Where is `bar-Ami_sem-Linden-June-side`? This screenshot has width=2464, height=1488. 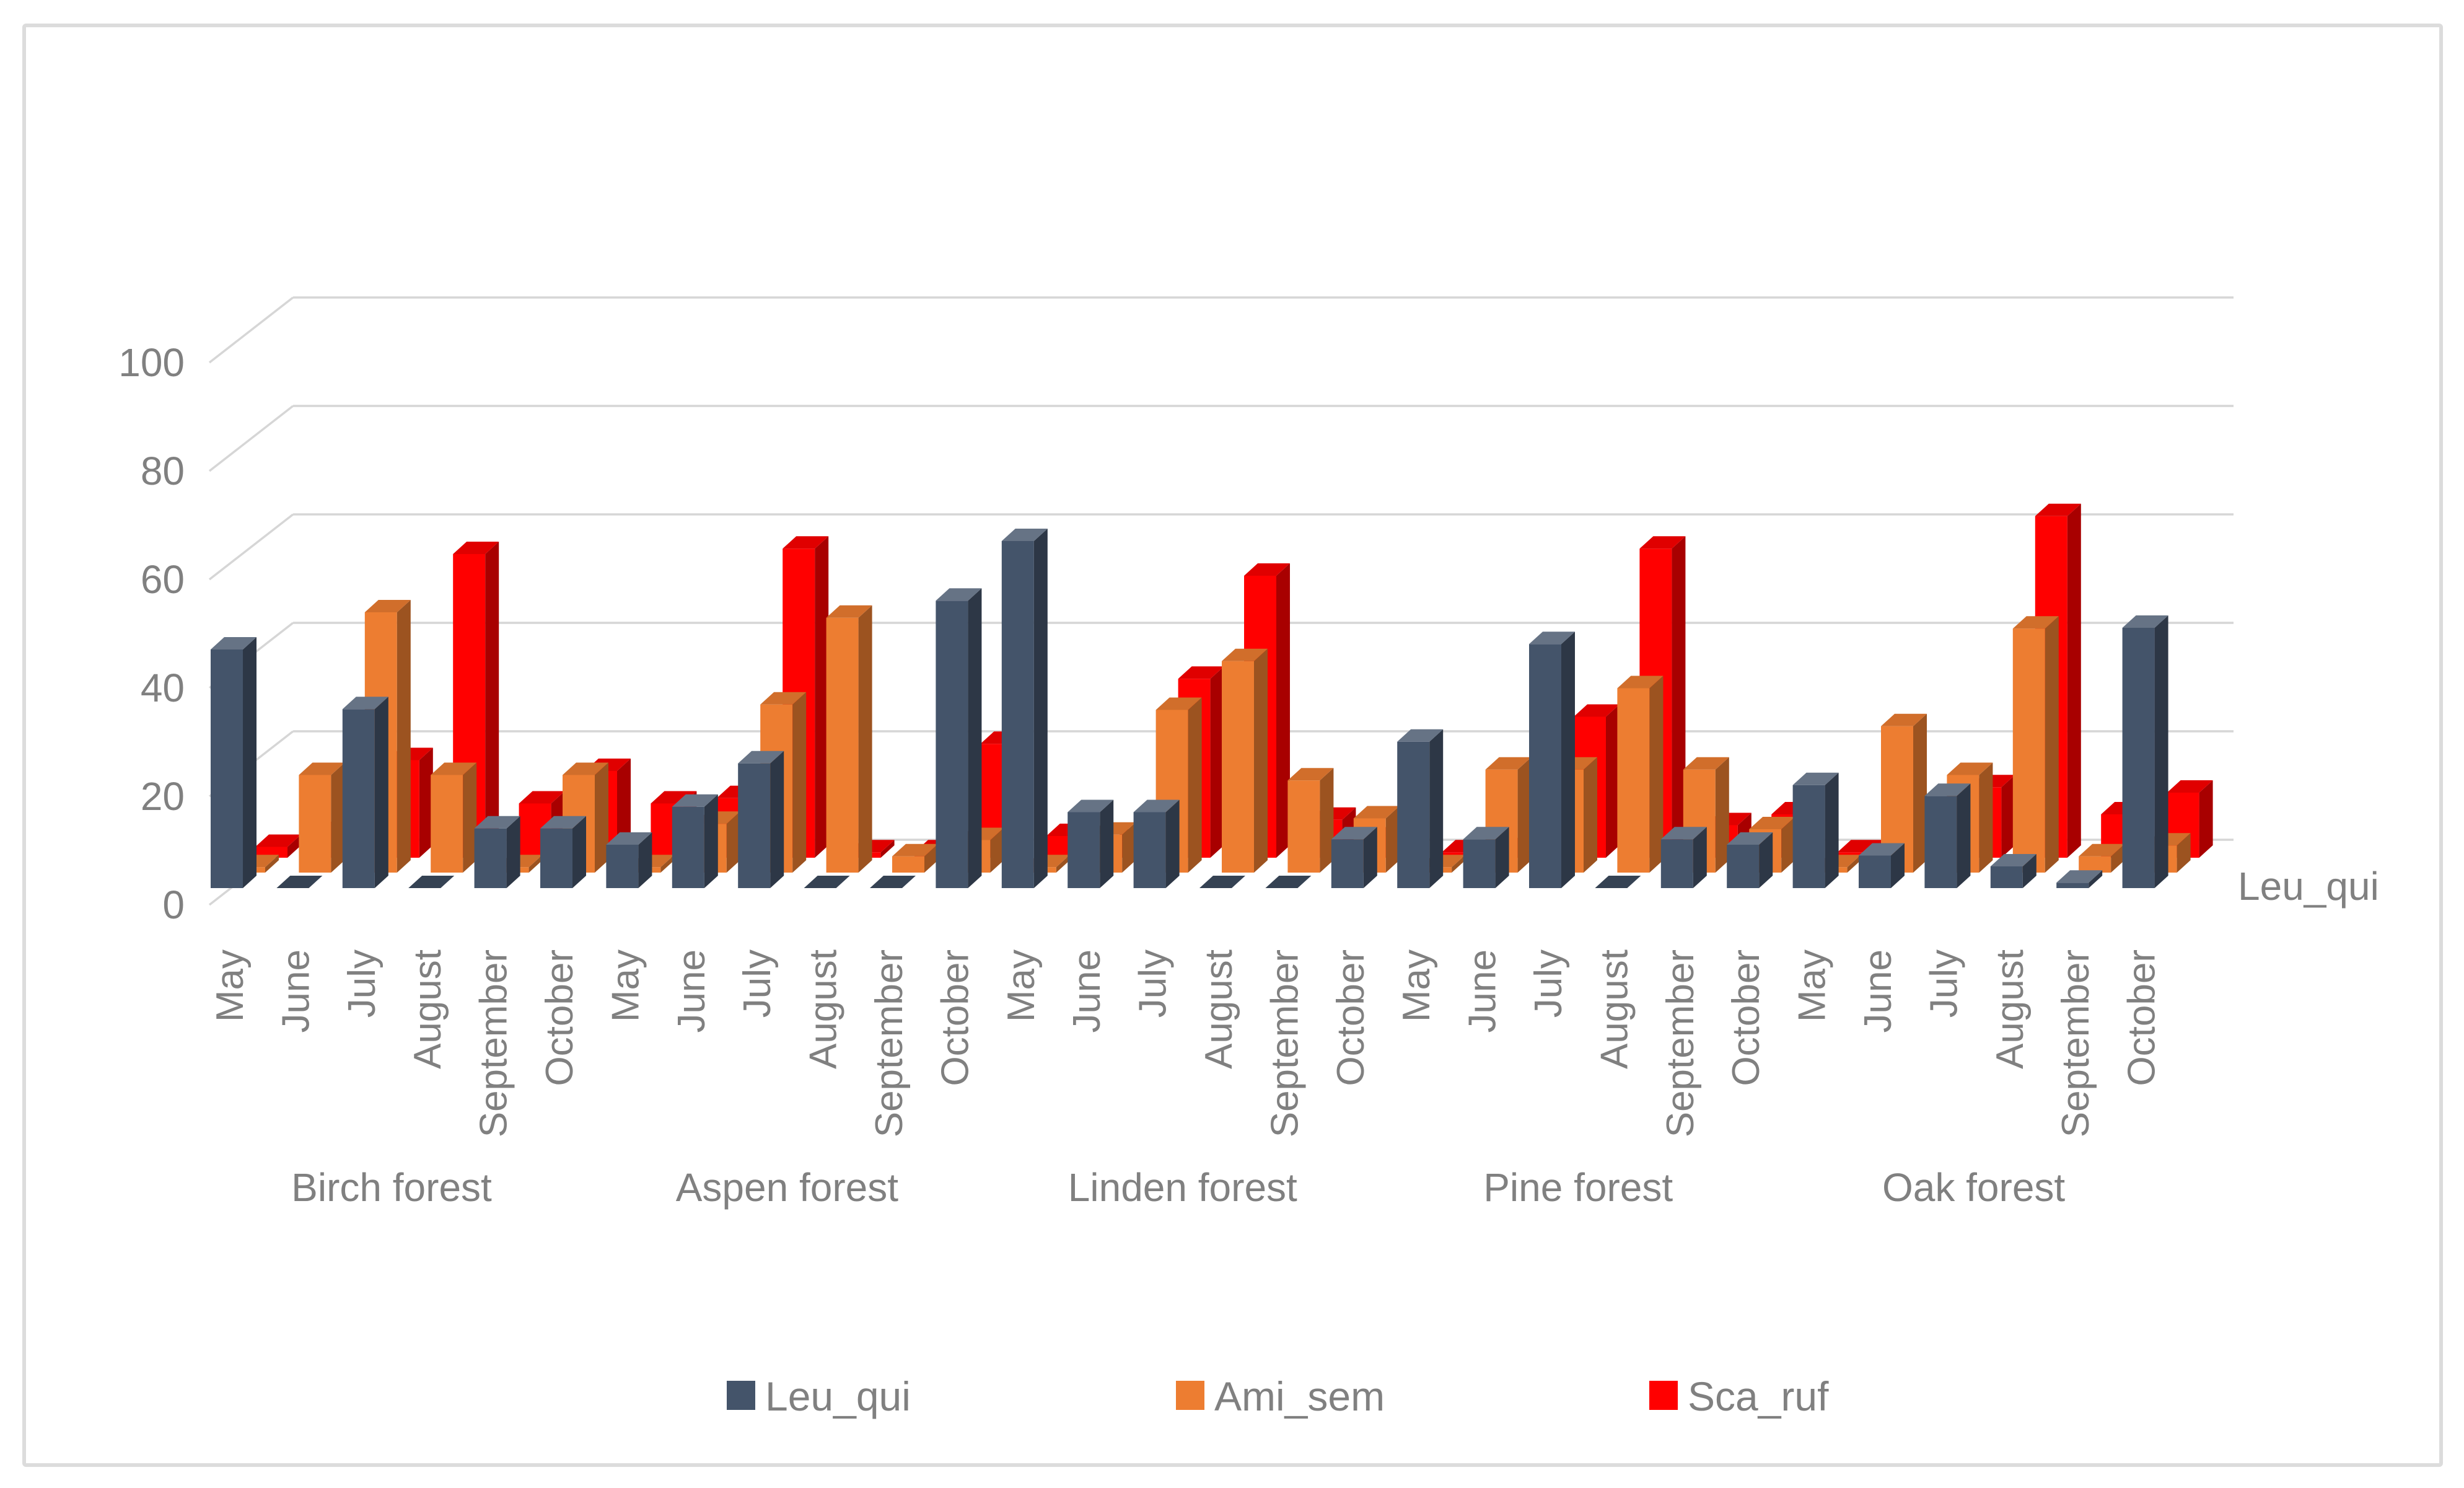 bar-Ami_sem-Linden-June-side is located at coordinates (1129, 847).